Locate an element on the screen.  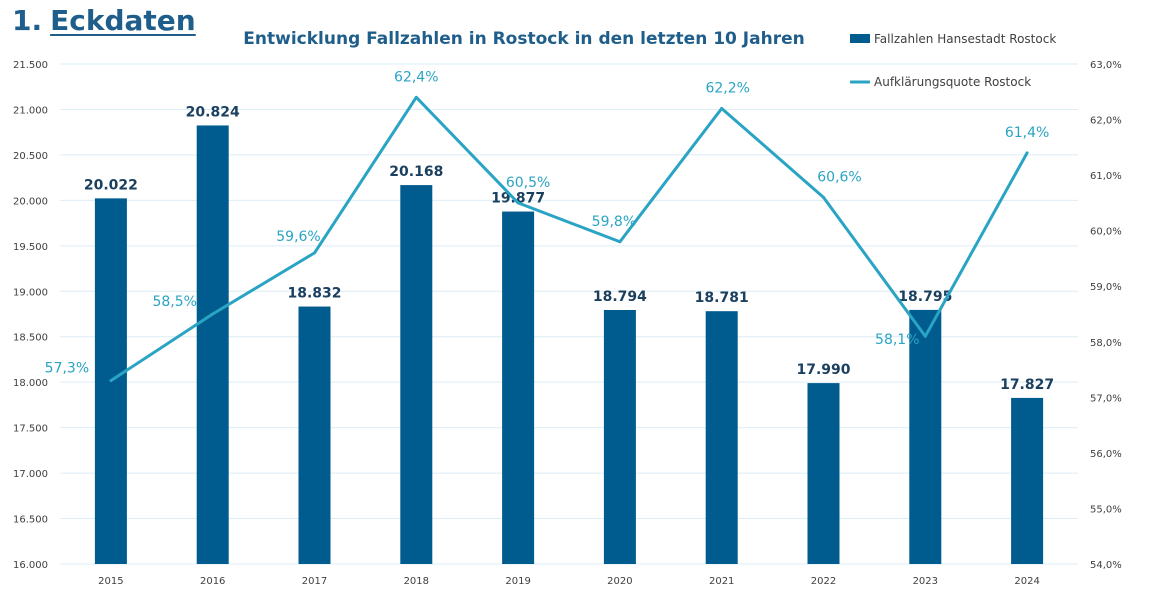
right-tick-label: 63,0% is located at coordinates (1106, 65).